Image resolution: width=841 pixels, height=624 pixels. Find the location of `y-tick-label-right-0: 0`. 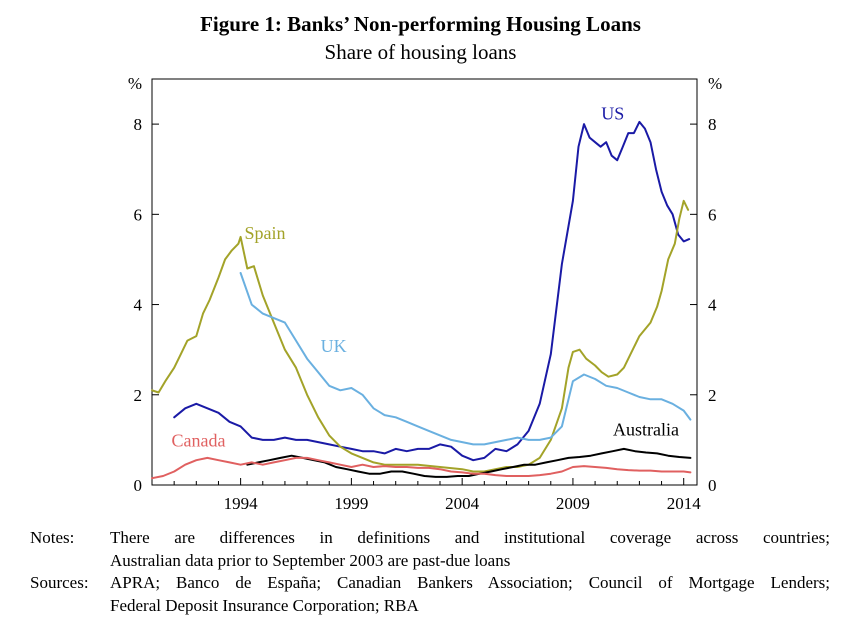

y-tick-label-right-0: 0 is located at coordinates (712, 485).